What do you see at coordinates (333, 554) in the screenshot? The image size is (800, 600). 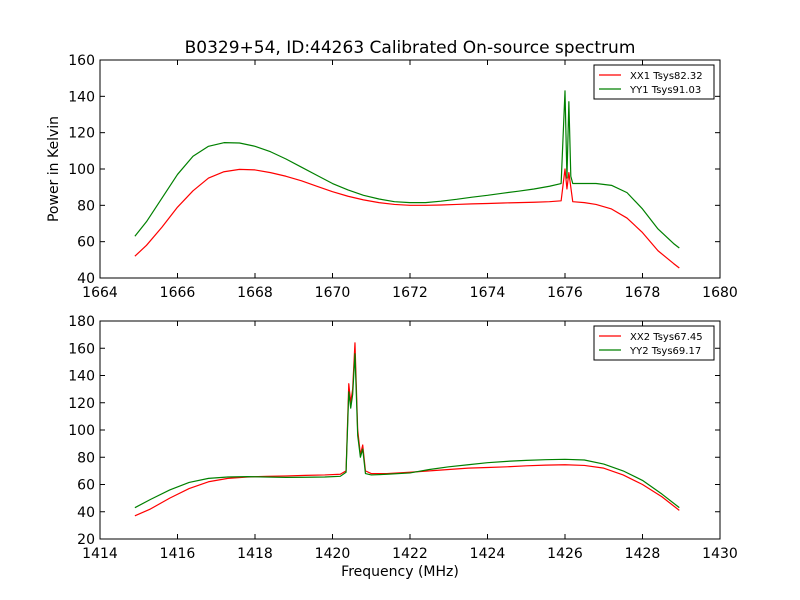 I see `x-tick-label: 1420` at bounding box center [333, 554].